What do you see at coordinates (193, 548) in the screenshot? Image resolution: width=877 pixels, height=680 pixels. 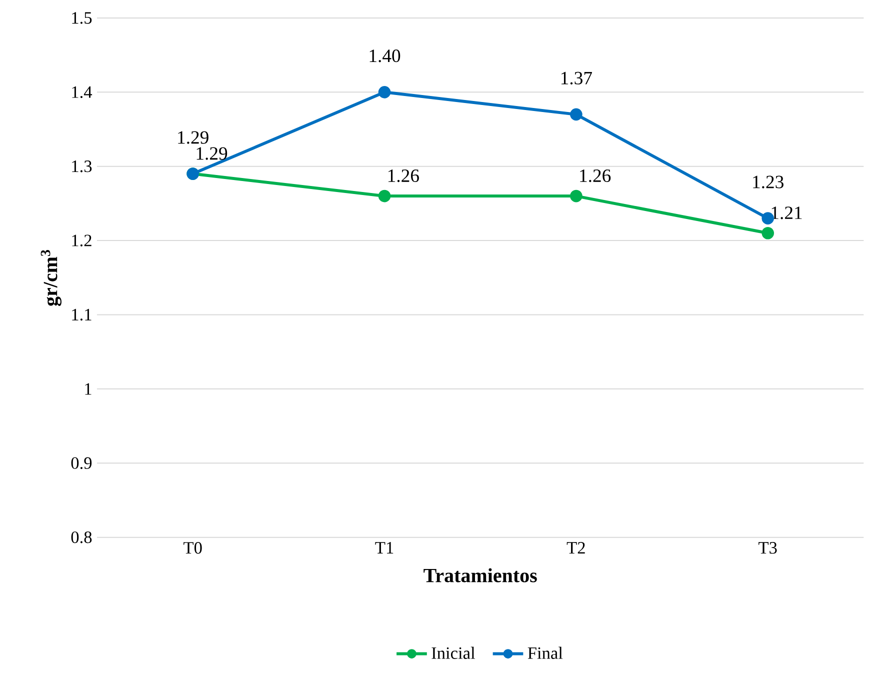 I see `x-tick-label: T0` at bounding box center [193, 548].